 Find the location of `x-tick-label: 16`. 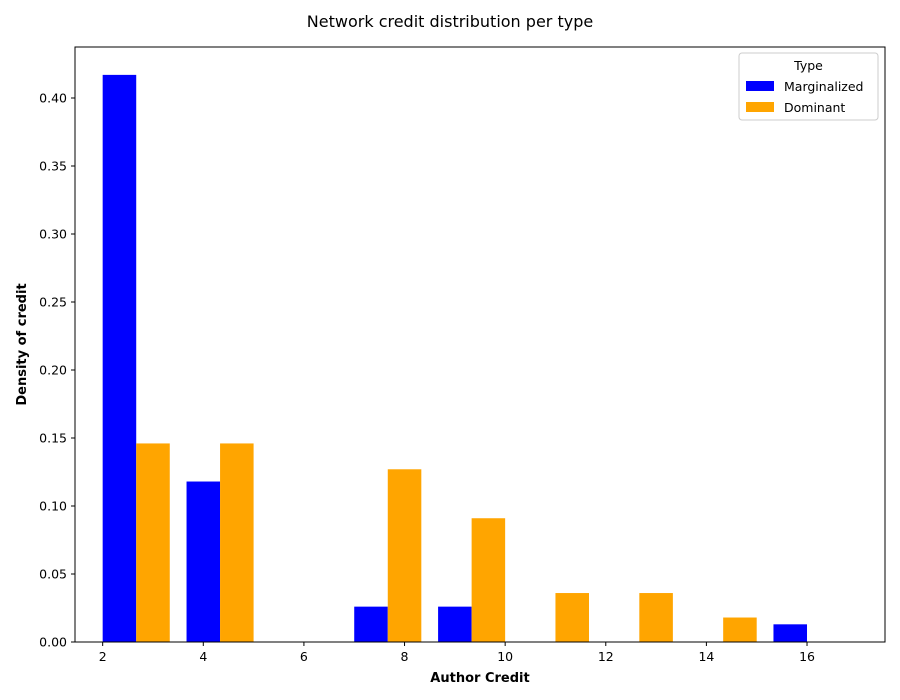

x-tick-label: 16 is located at coordinates (807, 656).